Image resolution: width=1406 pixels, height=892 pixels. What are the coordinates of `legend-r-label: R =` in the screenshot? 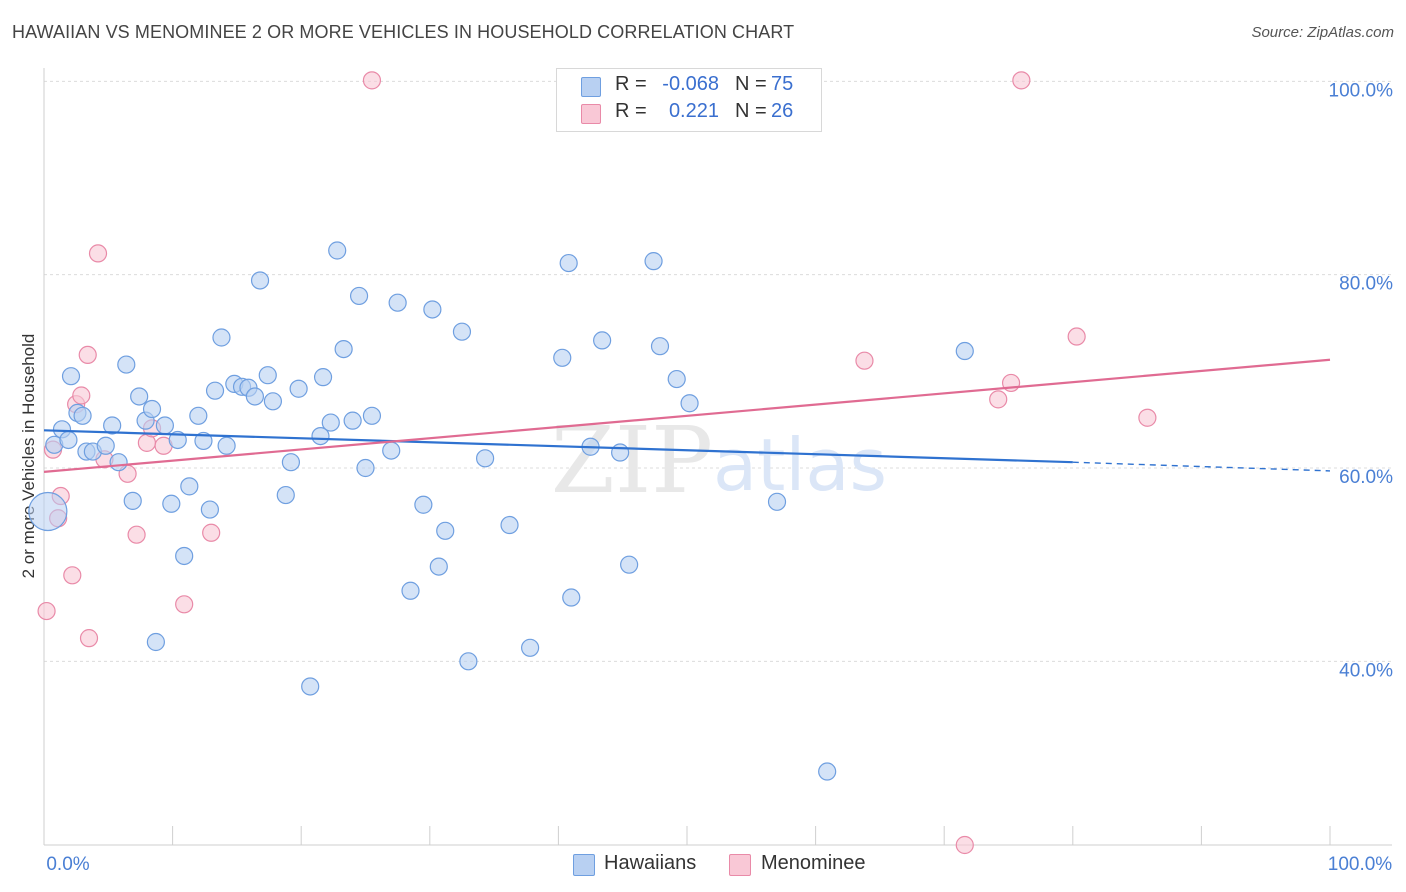 It's located at (631, 111).